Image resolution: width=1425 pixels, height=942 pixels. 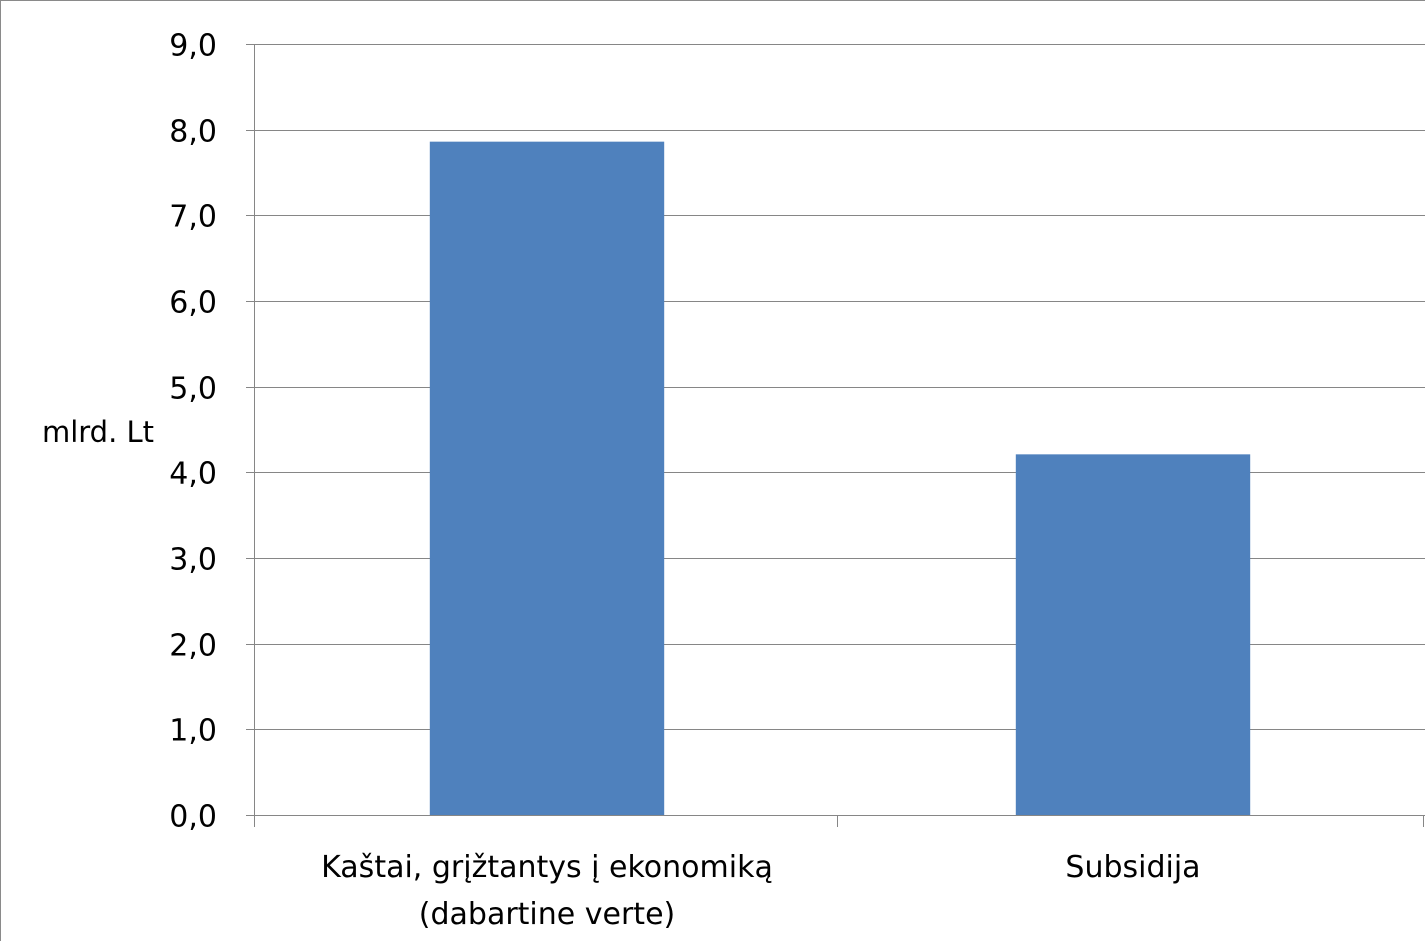 I want to click on y-tick-labels: 0,0 1,0 2,0 3,0 4,0 5,0 6,0 7,0 8,0 9,0, so click(x=193, y=432).